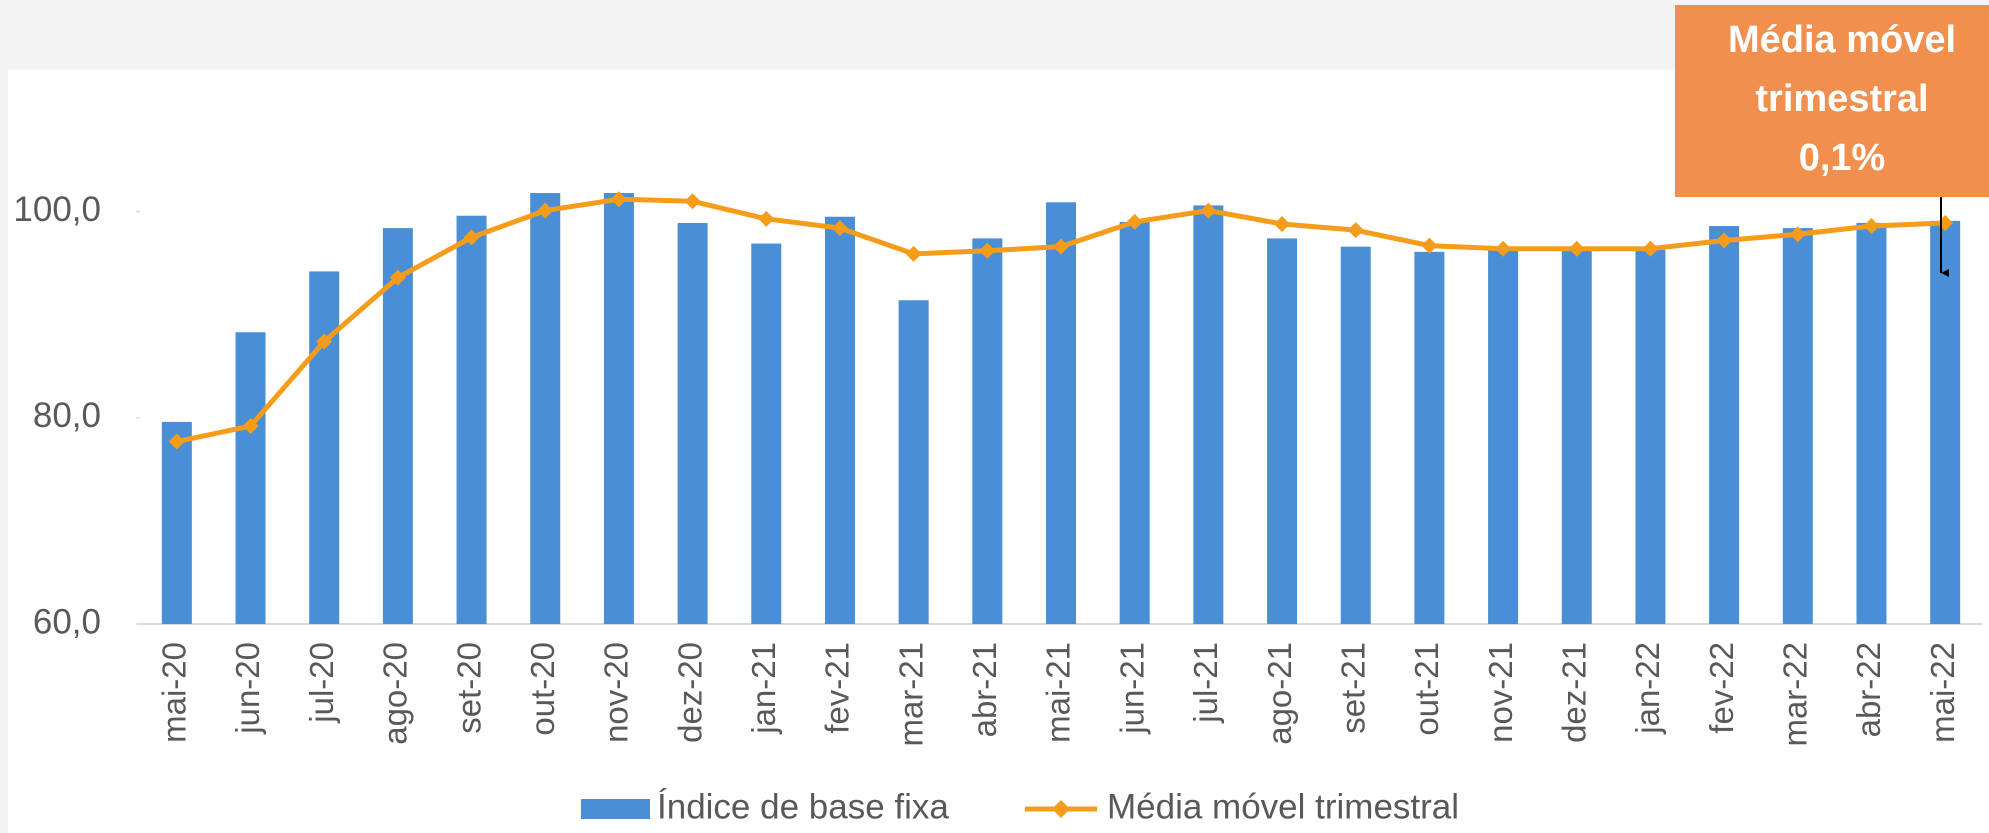 The image size is (1989, 833). Describe the element at coordinates (1841, 99) in the screenshot. I see `annotation-text: trimestral` at that location.